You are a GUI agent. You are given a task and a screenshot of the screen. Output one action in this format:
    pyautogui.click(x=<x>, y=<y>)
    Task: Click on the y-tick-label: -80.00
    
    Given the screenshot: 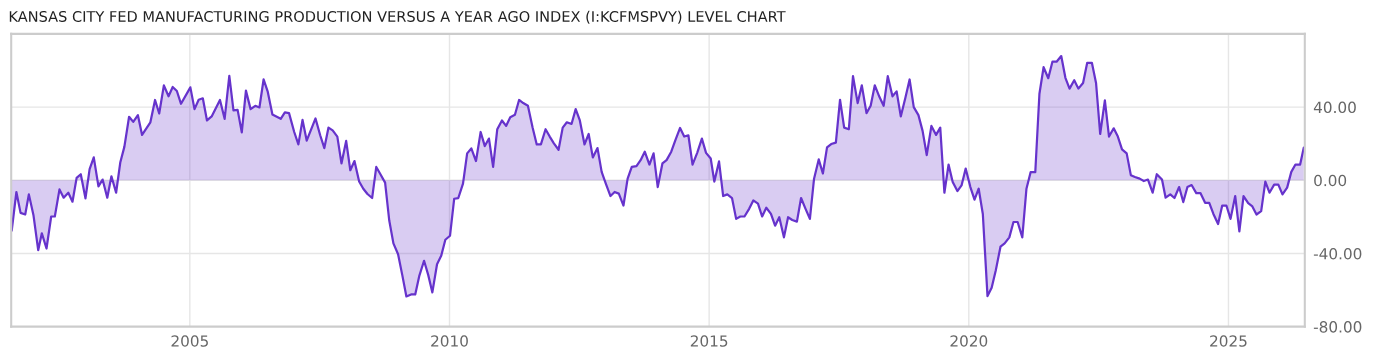 What is the action you would take?
    pyautogui.click(x=1337, y=327)
    